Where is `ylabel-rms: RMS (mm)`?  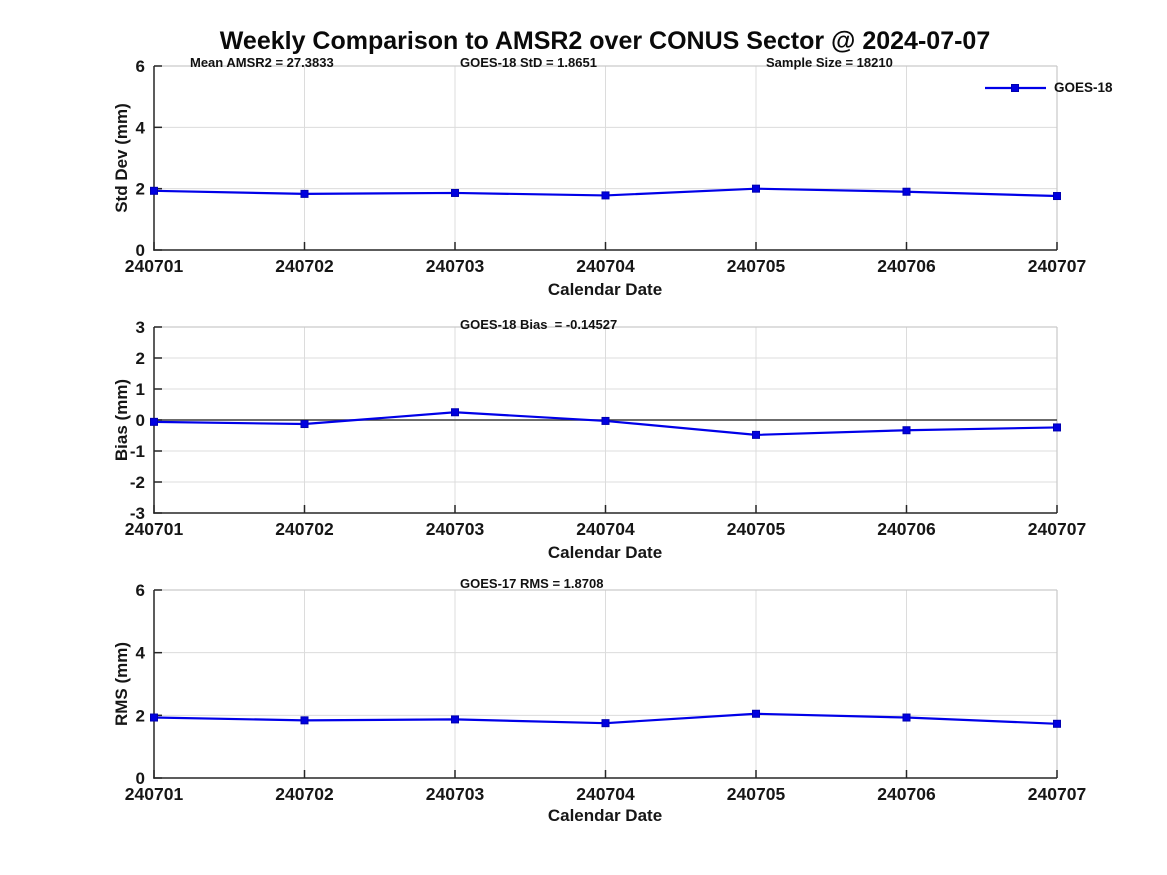 ylabel-rms: RMS (mm) is located at coordinates (121, 684).